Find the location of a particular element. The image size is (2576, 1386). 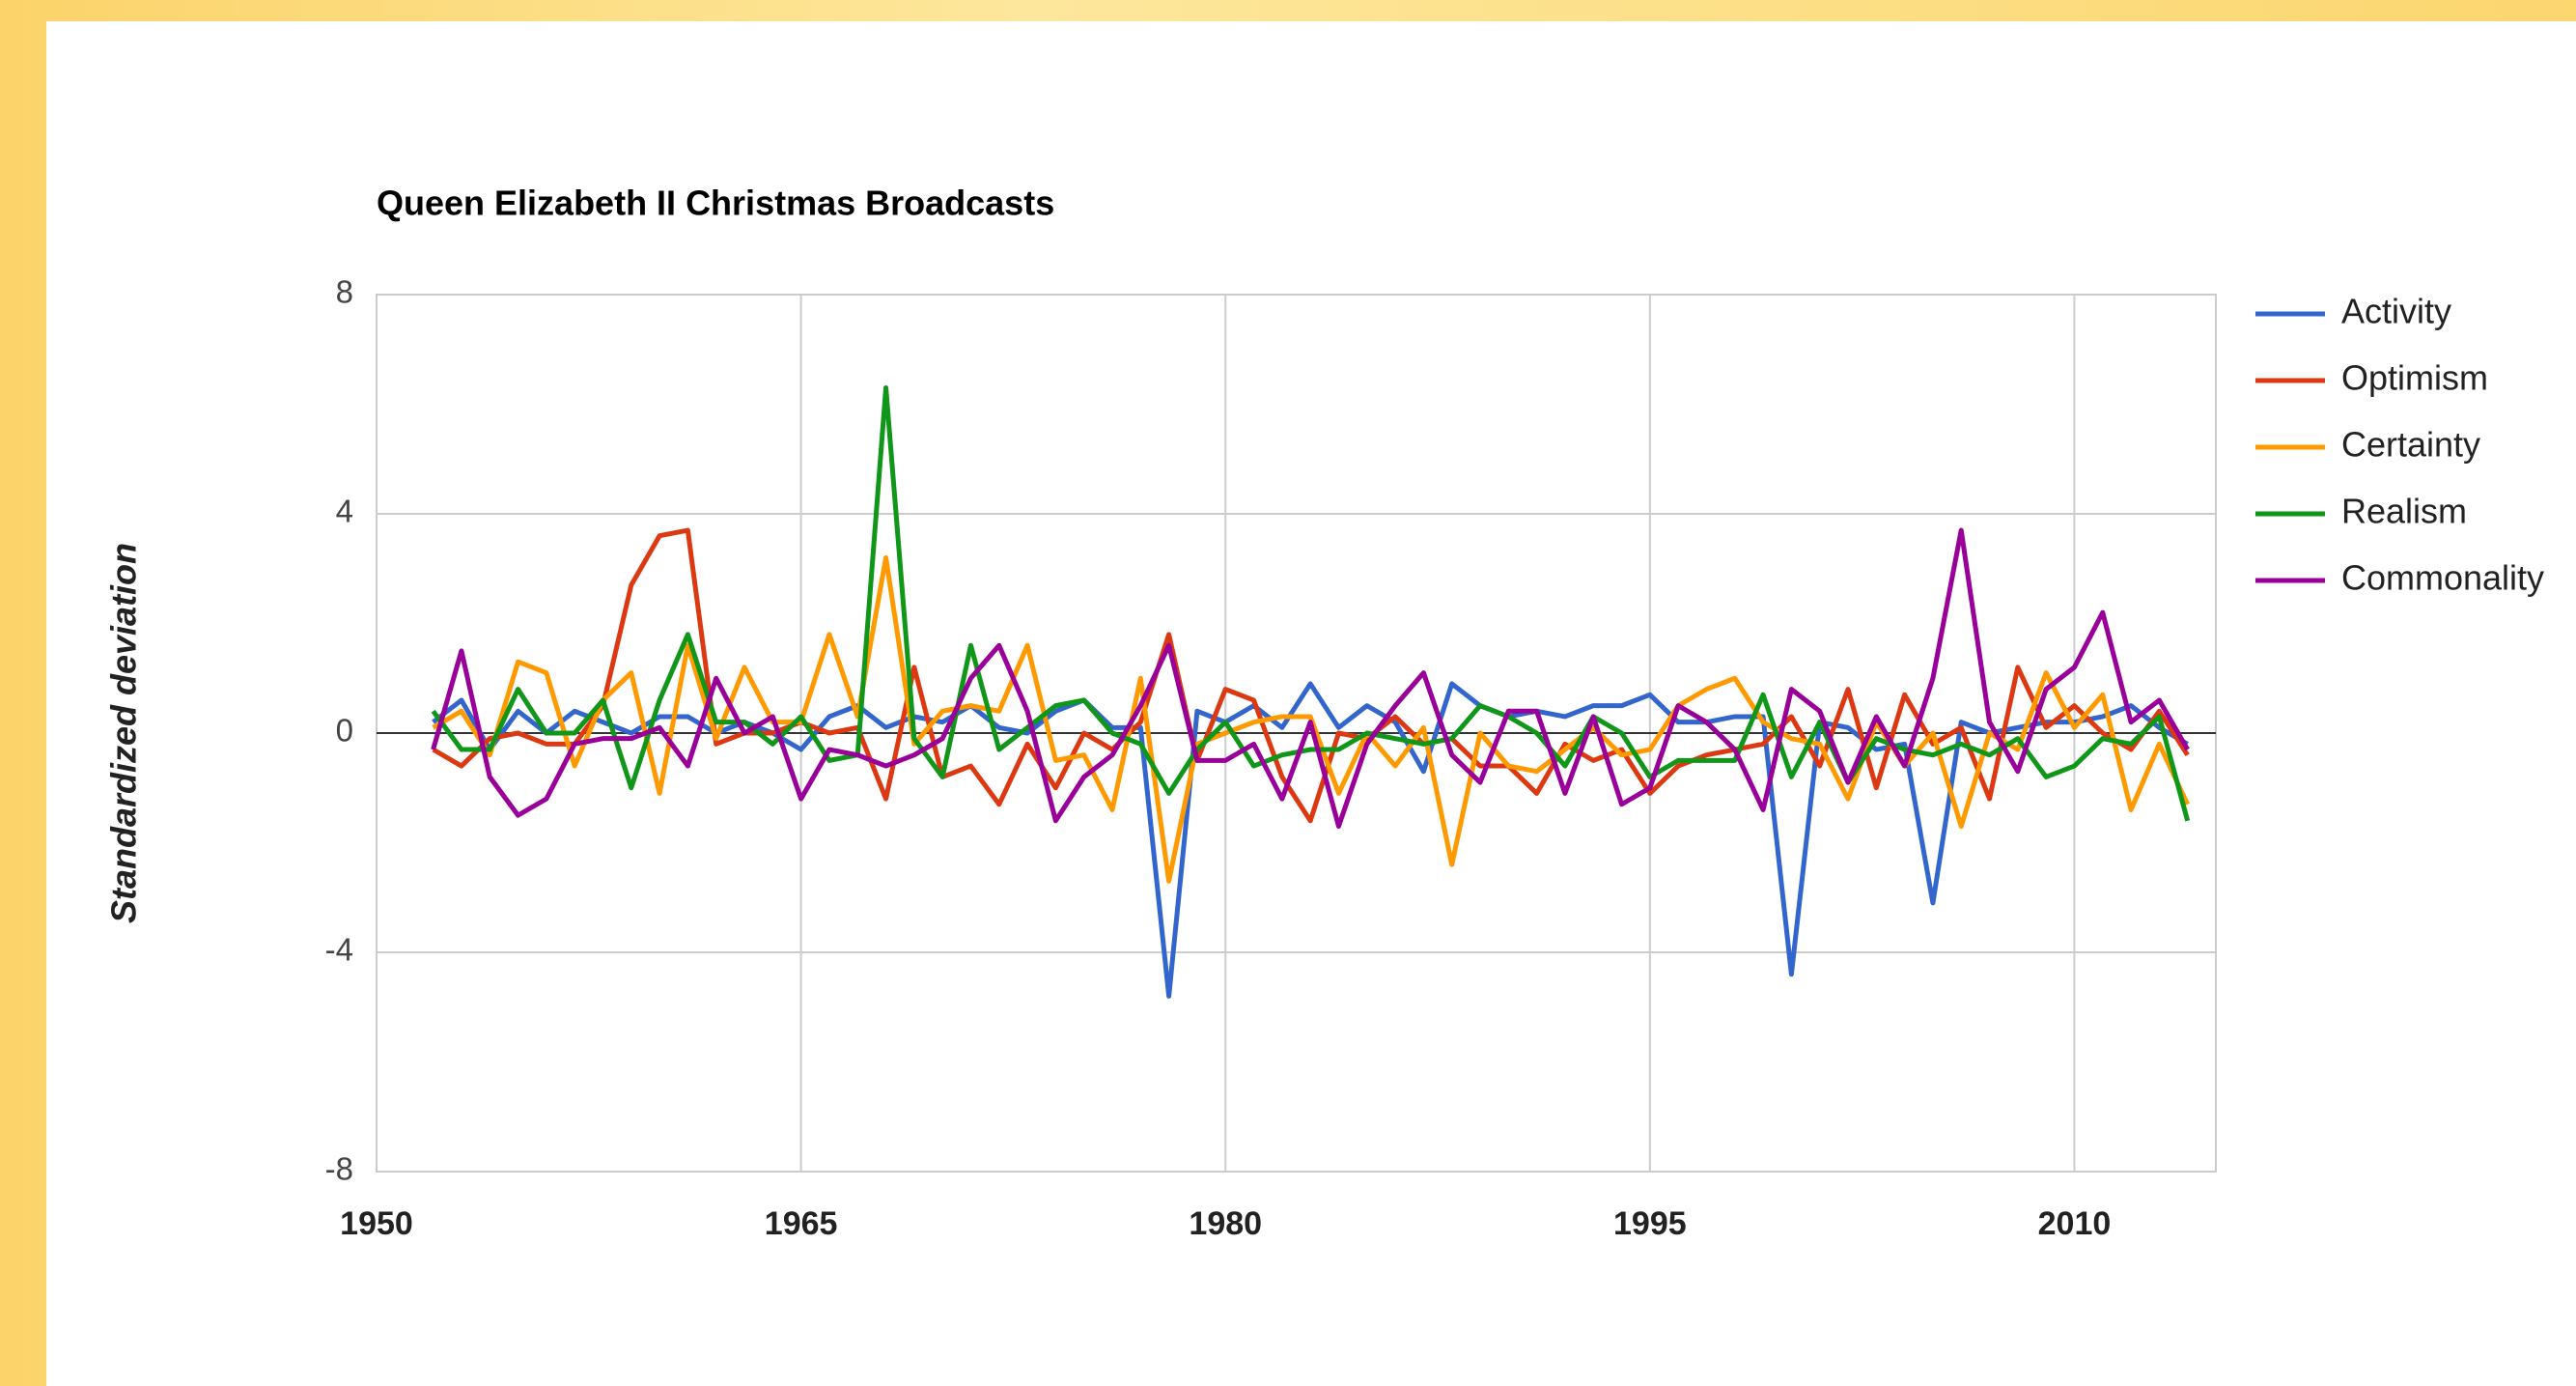

x-tick-label: 1980 is located at coordinates (1226, 1223).